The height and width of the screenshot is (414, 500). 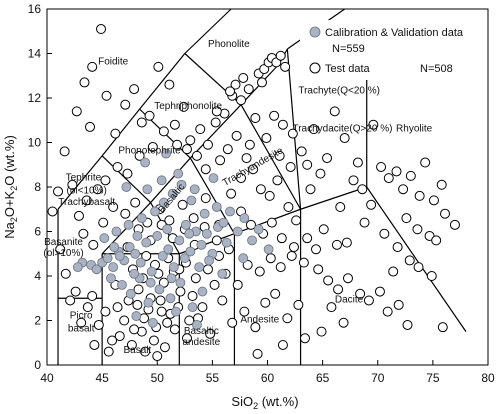 What do you see at coordinates (81, 329) in the screenshot?
I see `field-label-19: basalt` at bounding box center [81, 329].